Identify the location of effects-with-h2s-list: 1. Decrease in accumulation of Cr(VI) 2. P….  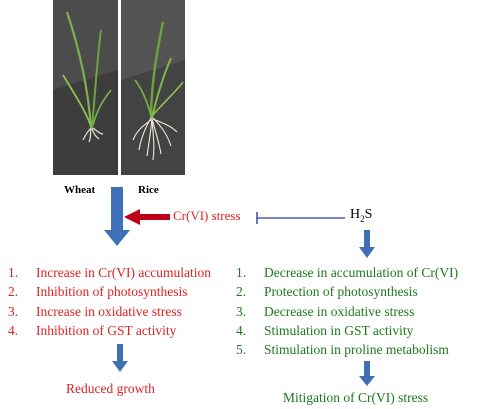
(347, 311).